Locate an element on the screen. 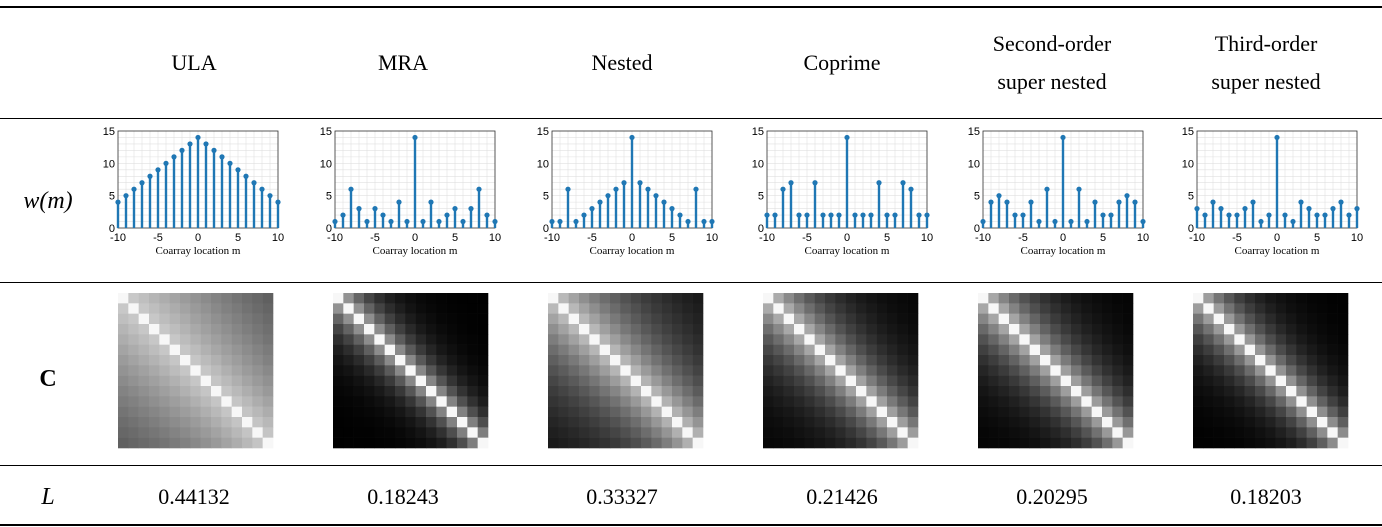 This screenshot has height=527, width=1382. y-tick-label: 0 is located at coordinates (329, 229).